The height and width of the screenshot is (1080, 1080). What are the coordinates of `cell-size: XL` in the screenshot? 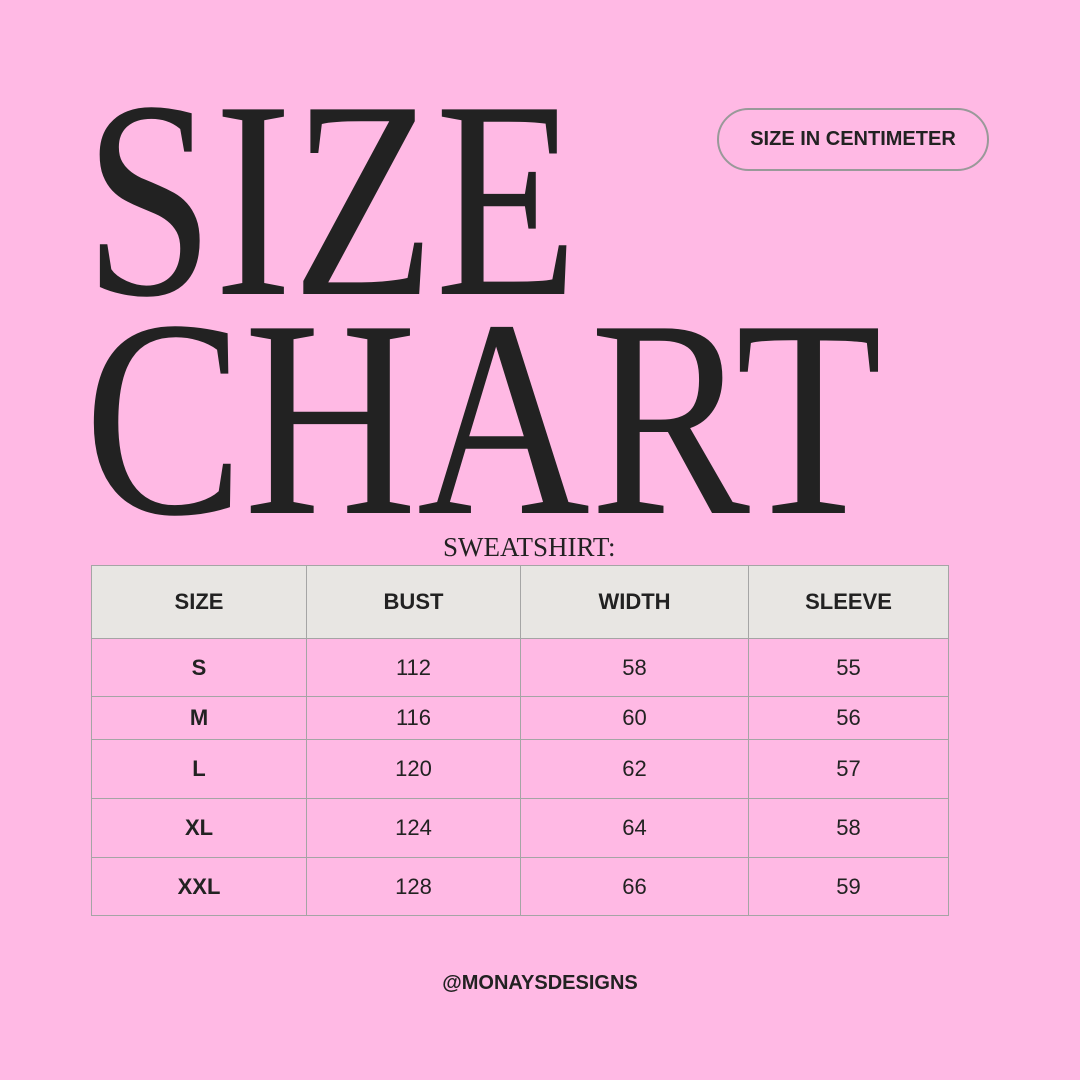 It's located at (199, 828).